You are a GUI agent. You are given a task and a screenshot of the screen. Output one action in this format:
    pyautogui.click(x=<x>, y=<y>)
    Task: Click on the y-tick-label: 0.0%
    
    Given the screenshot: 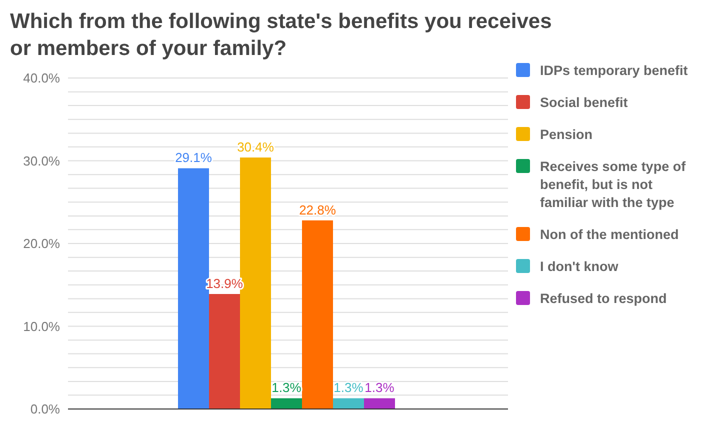 What is the action you would take?
    pyautogui.click(x=45, y=409)
    